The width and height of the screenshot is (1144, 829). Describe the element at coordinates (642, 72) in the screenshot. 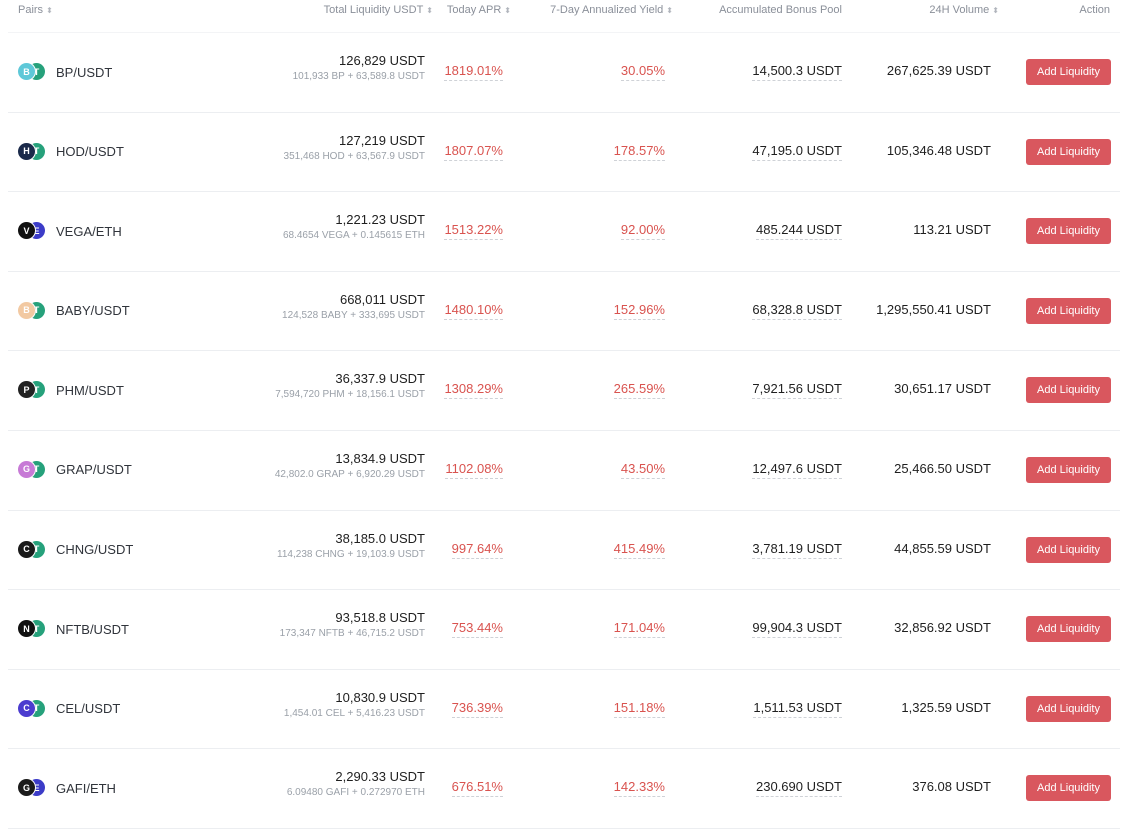

I see `seven-day-yield-value: 30.05%` at that location.